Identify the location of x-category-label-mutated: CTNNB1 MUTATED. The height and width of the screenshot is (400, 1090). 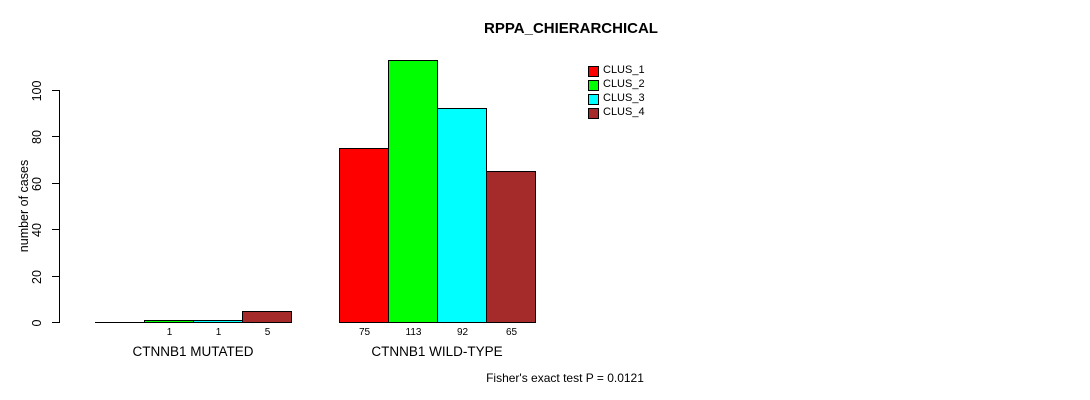
(193, 351).